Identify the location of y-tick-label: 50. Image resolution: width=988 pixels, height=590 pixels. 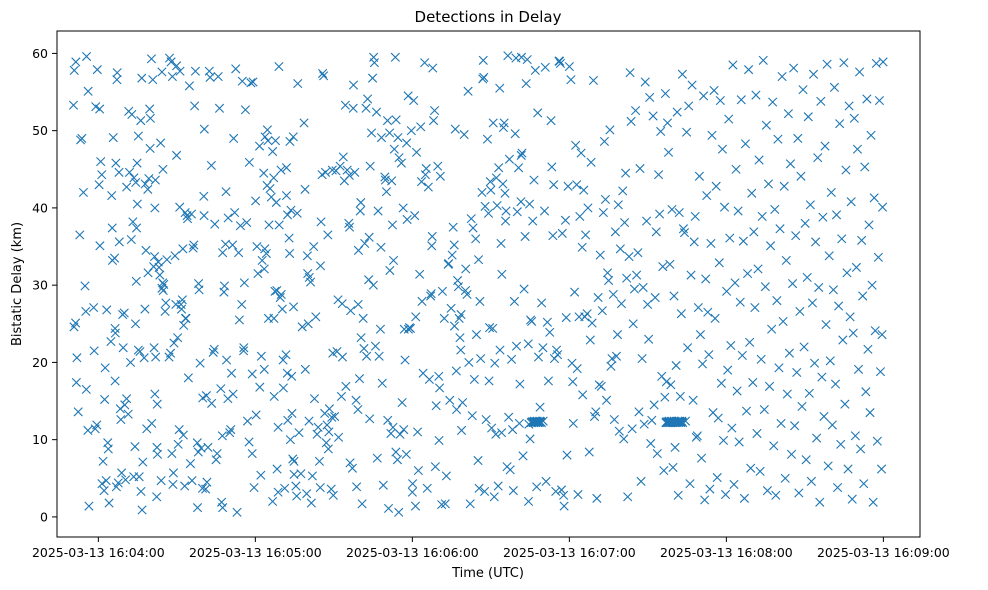
(40, 130).